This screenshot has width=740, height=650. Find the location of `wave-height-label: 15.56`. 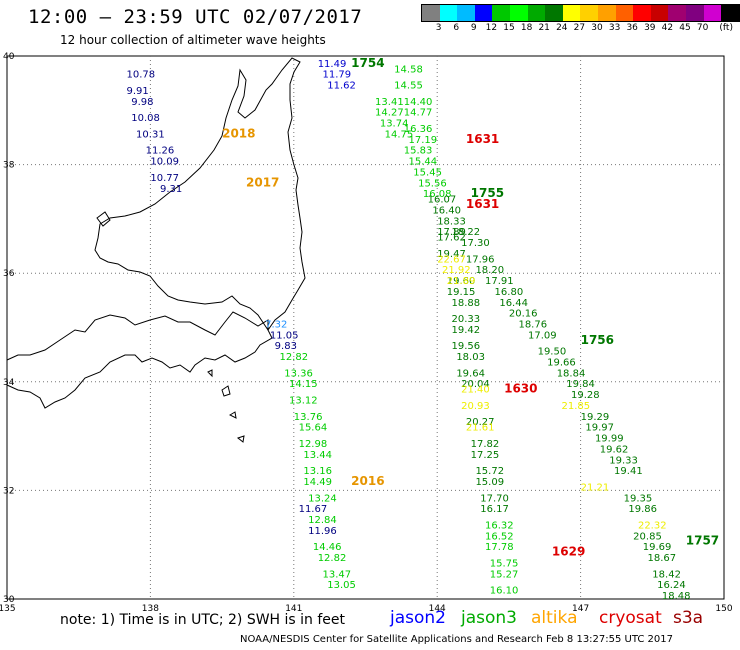

wave-height-label: 15.56 is located at coordinates (432, 183).